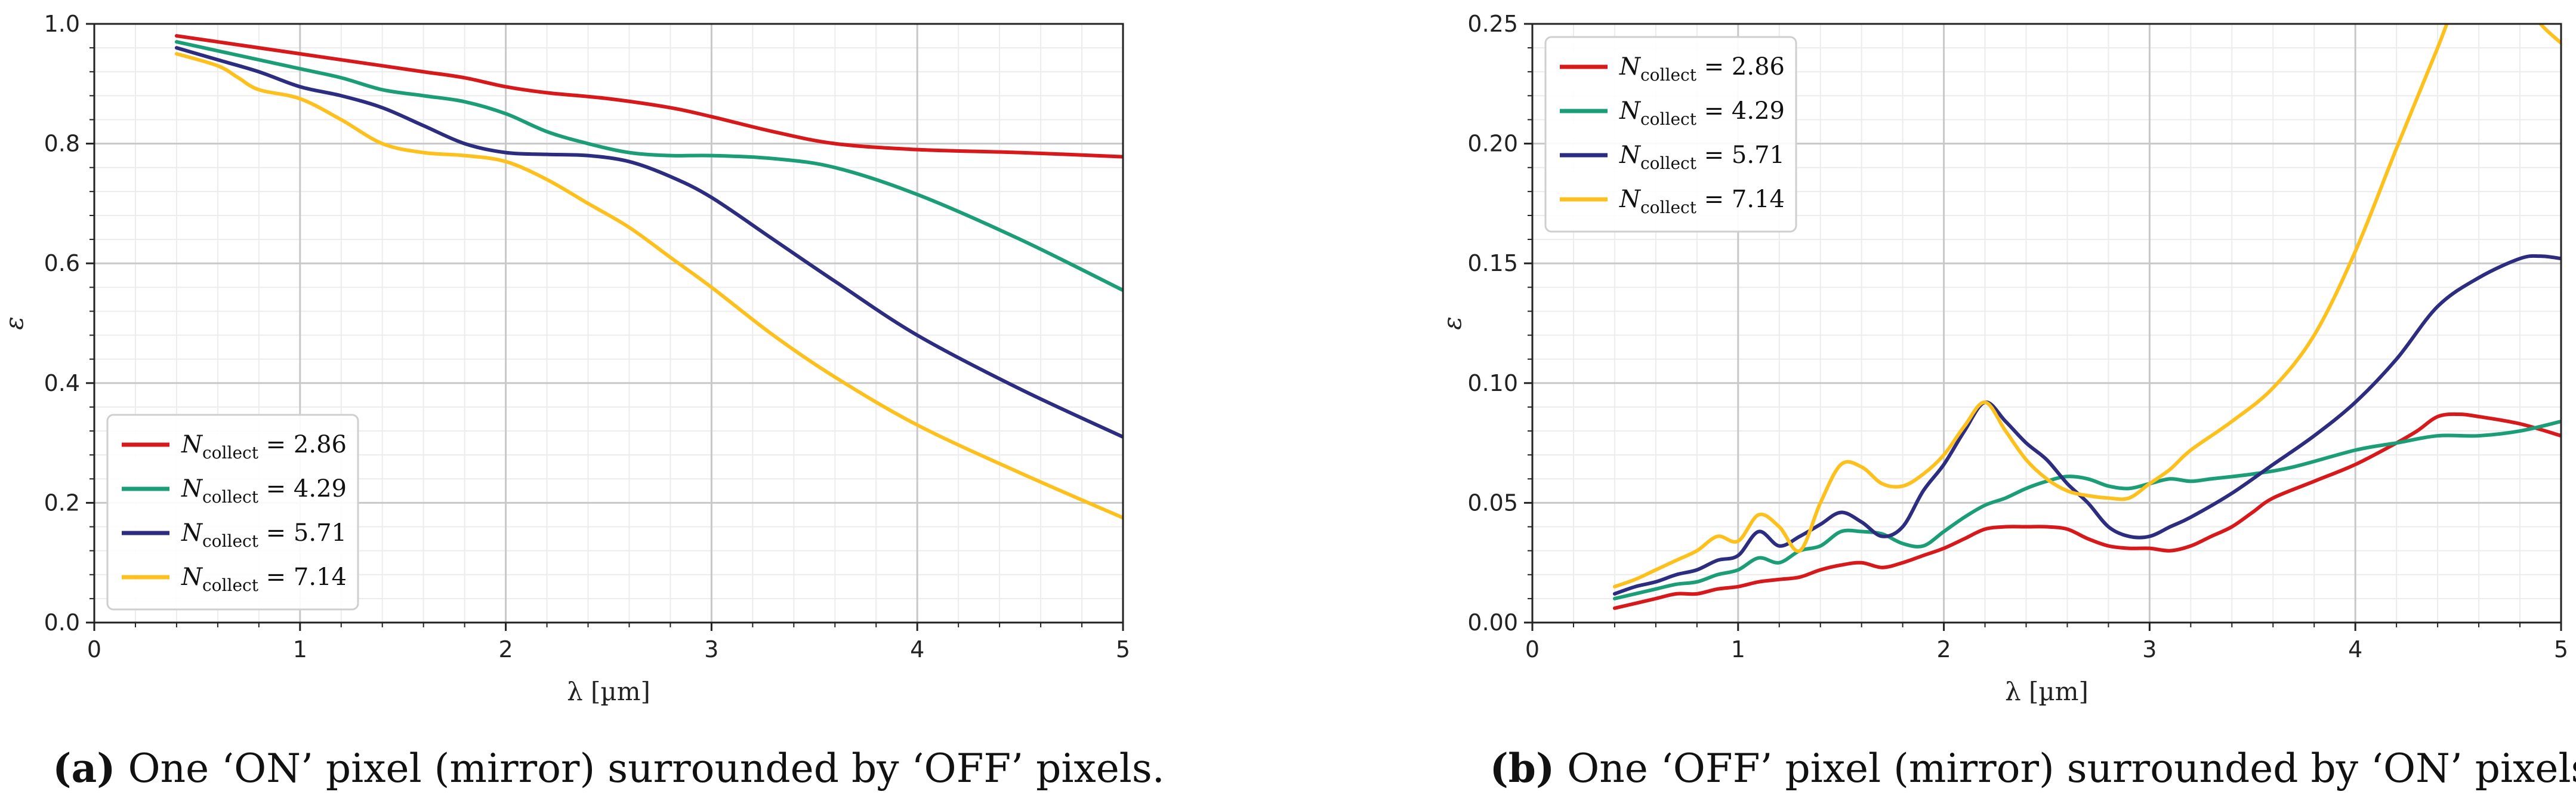 The image size is (2576, 807). What do you see at coordinates (608, 691) in the screenshot?
I see `panel-a-x-axis-label: λ [µm]` at bounding box center [608, 691].